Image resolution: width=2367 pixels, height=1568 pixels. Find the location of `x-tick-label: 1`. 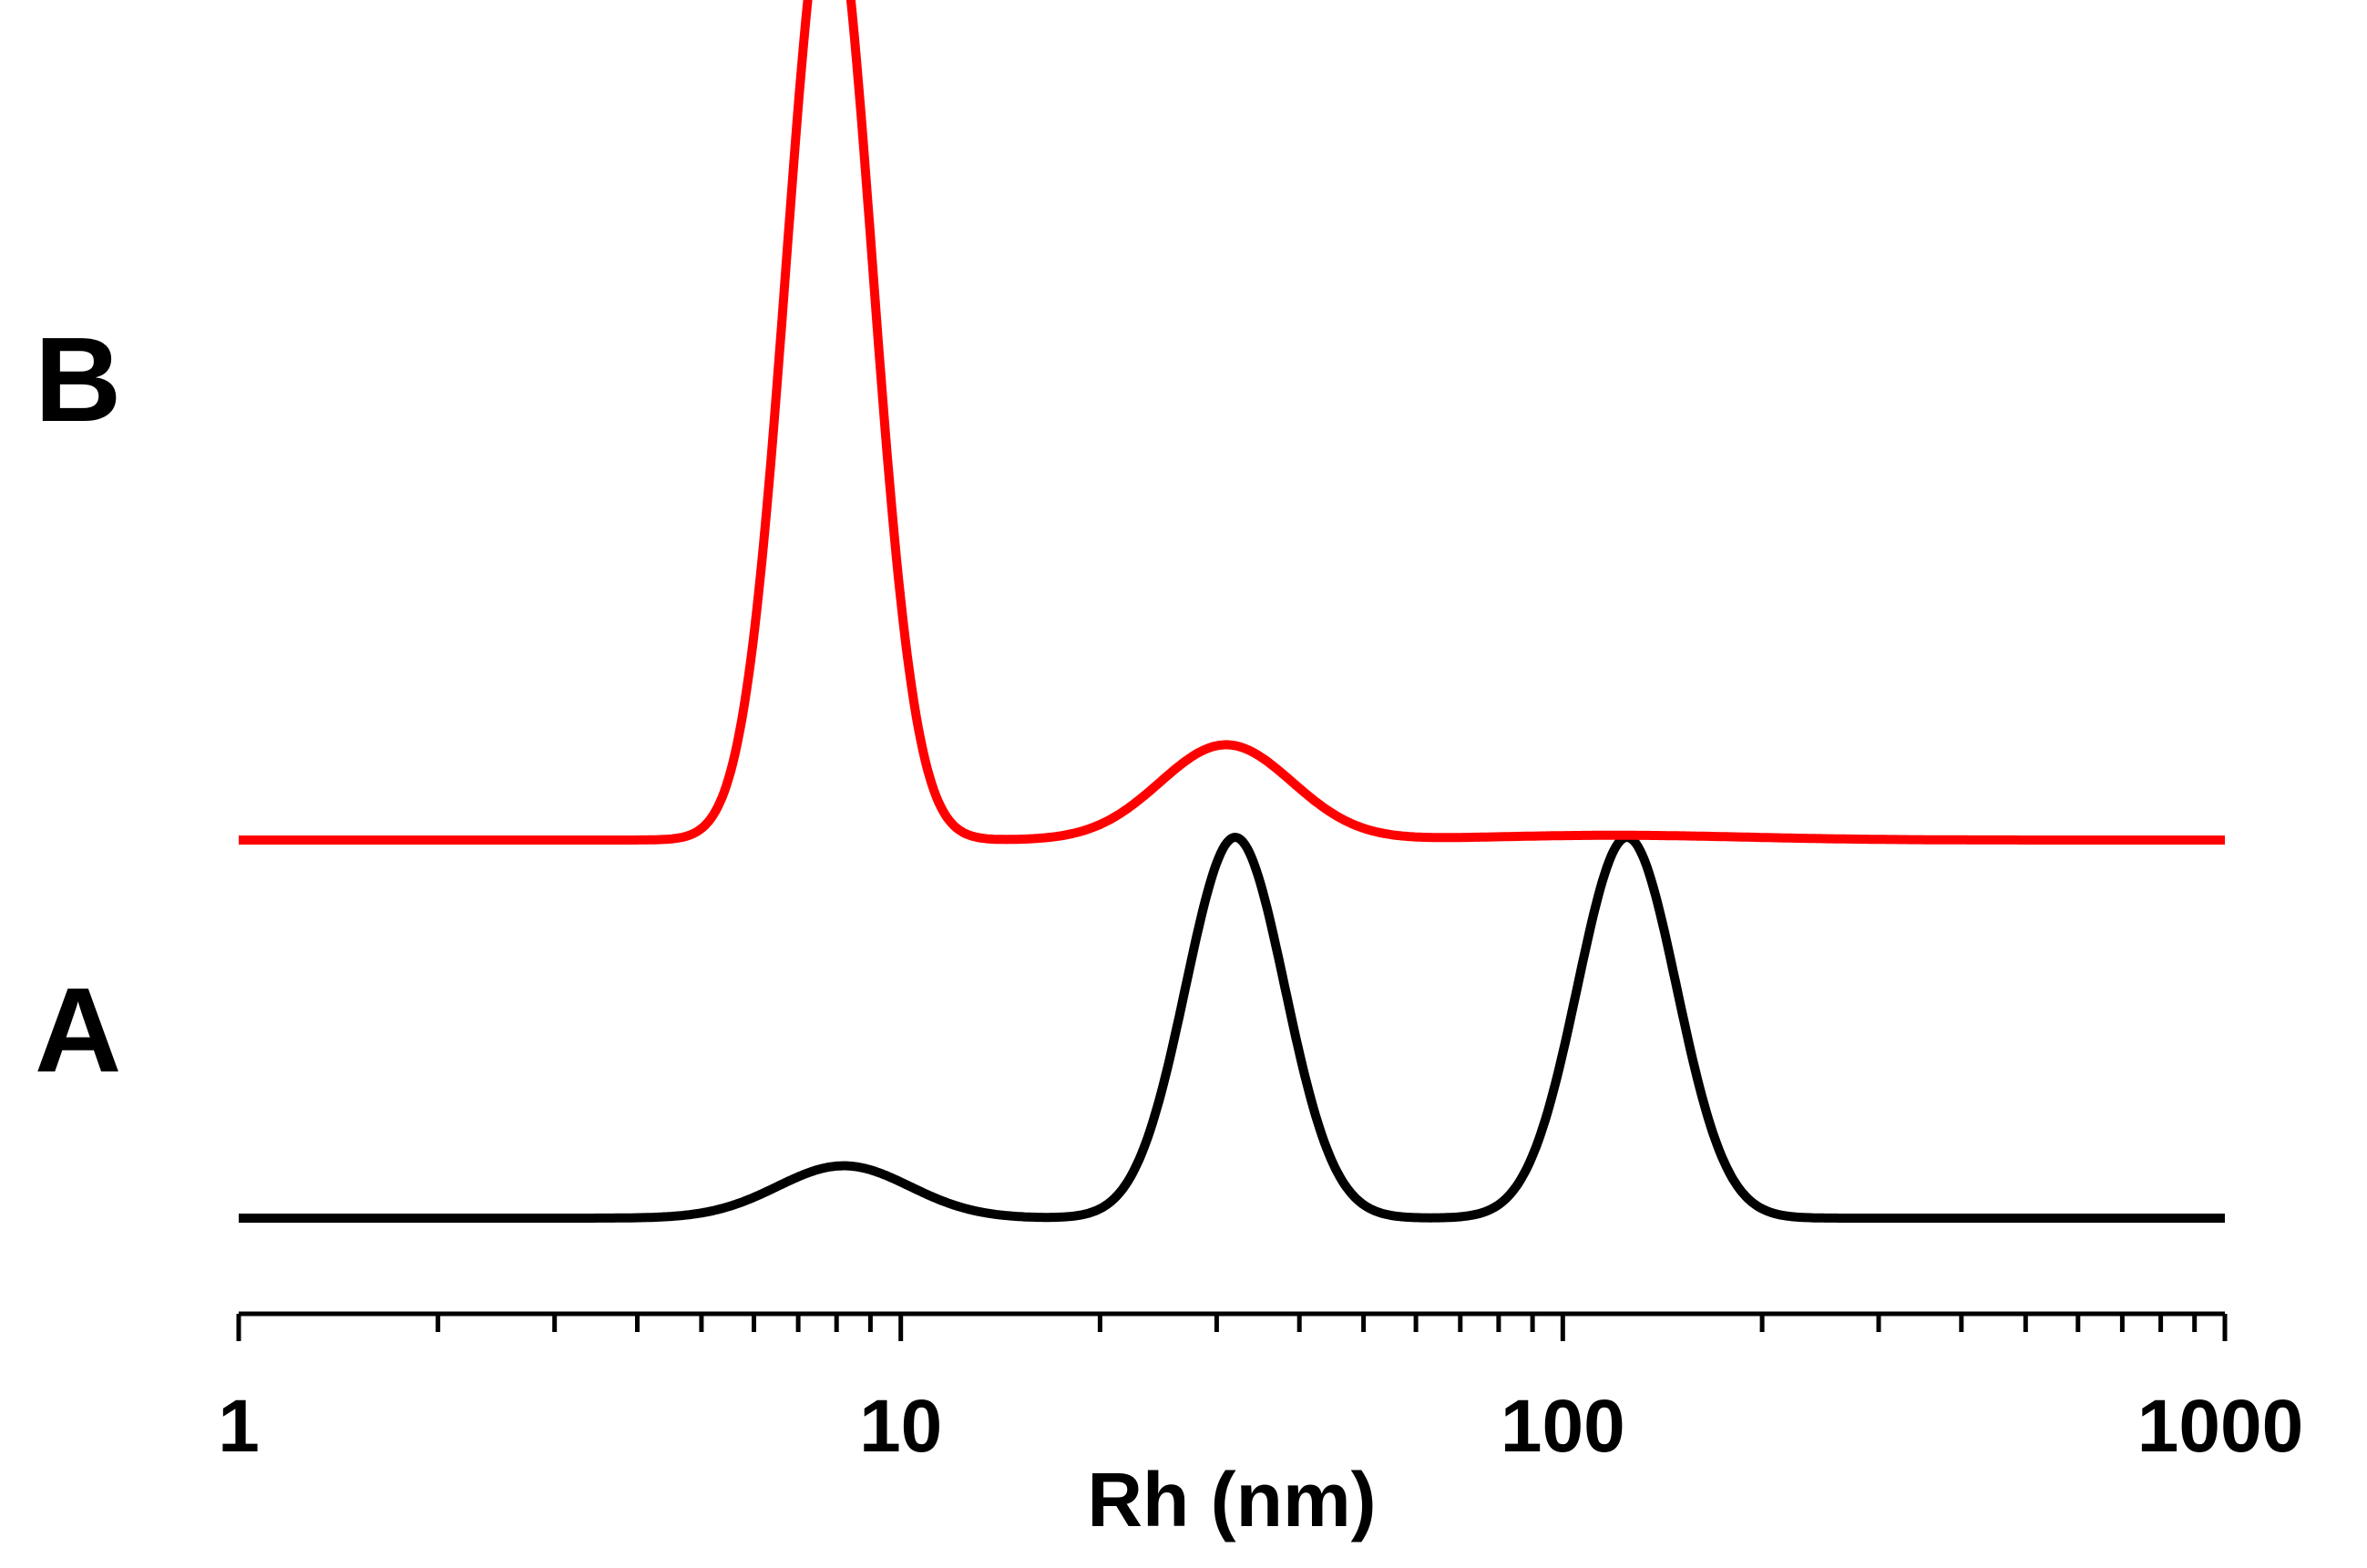

x-tick-label: 1 is located at coordinates (239, 1426).